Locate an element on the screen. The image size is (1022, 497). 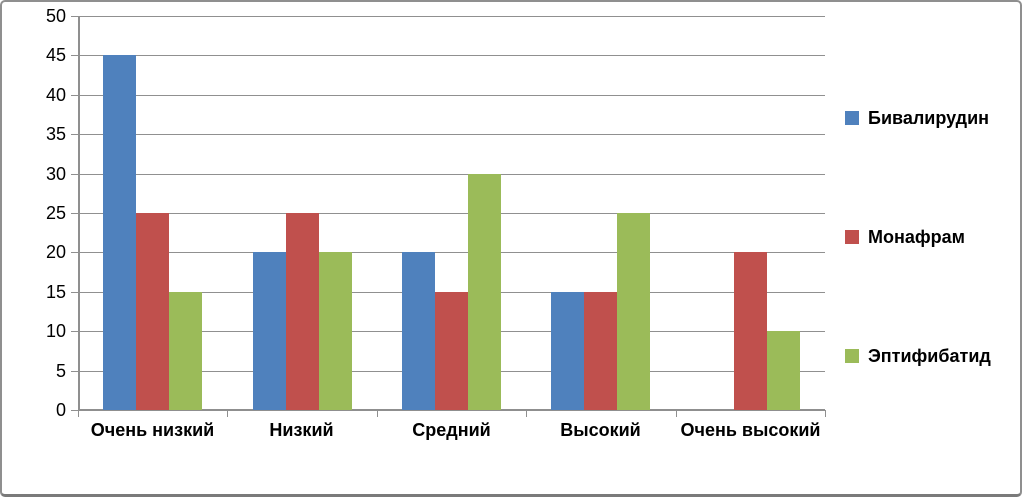
y-tick-label-15: 15 is located at coordinates (55, 292).